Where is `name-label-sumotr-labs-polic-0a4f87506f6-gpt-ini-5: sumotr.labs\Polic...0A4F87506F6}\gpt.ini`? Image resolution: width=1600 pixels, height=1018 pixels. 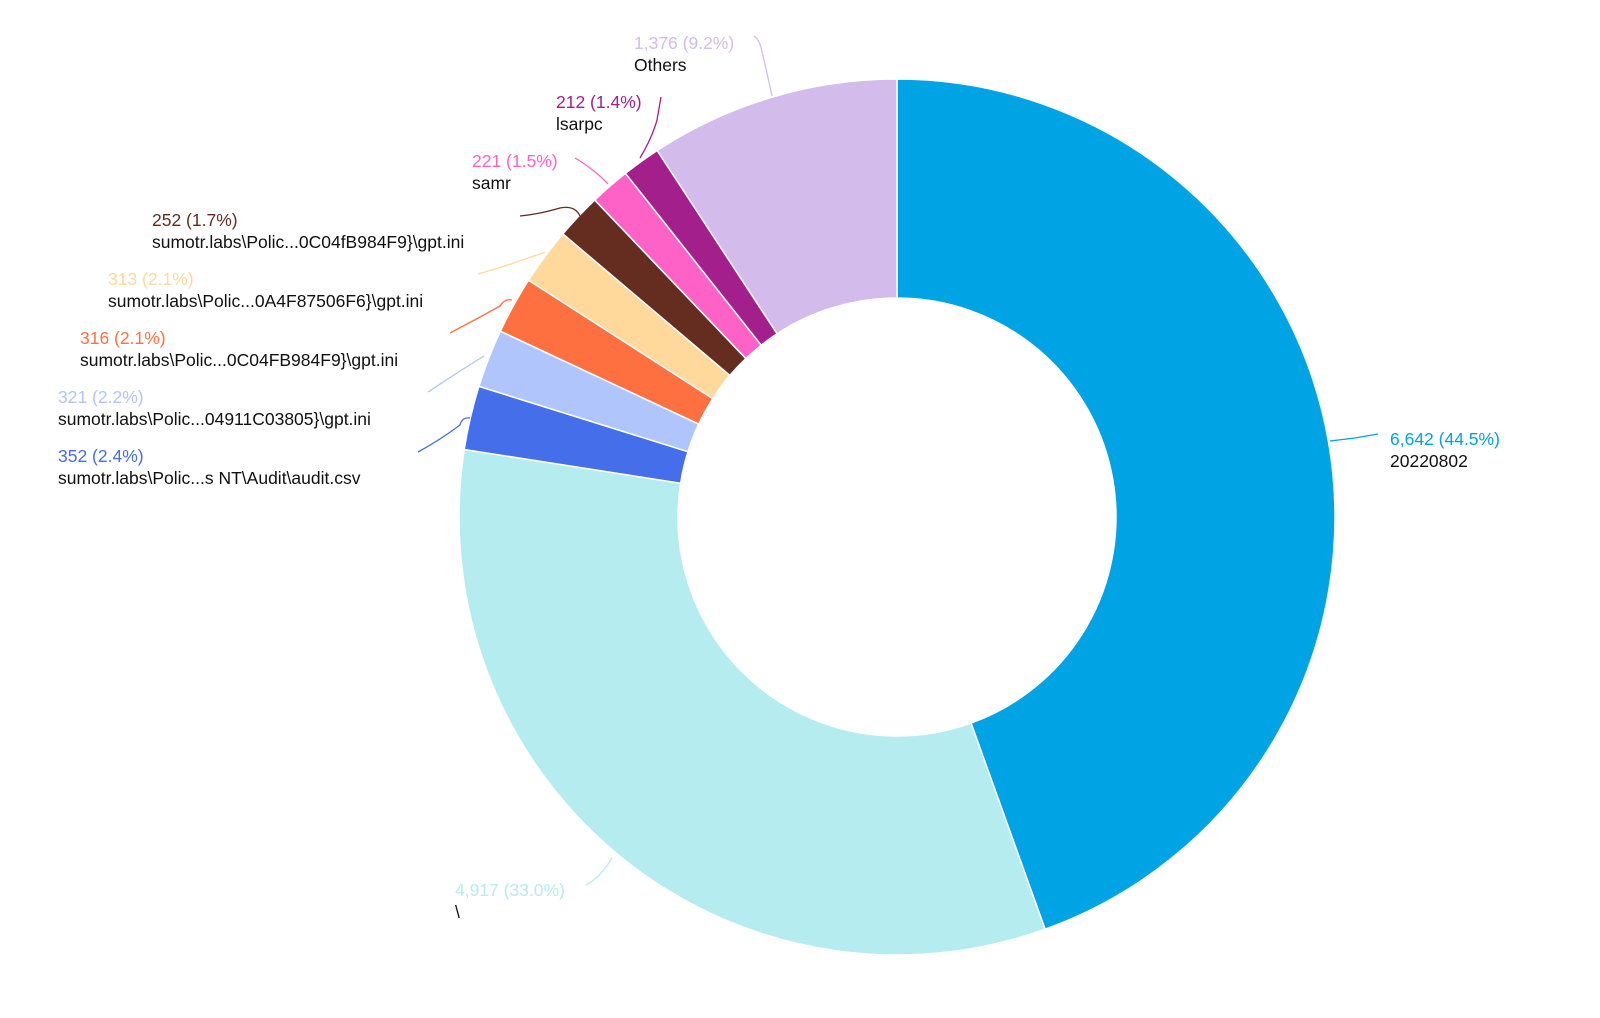 name-label-sumotr-labs-polic-0a4f87506f6-gpt-ini-5: sumotr.labs\Polic...0A4F87506F6}\gpt.ini is located at coordinates (265, 301).